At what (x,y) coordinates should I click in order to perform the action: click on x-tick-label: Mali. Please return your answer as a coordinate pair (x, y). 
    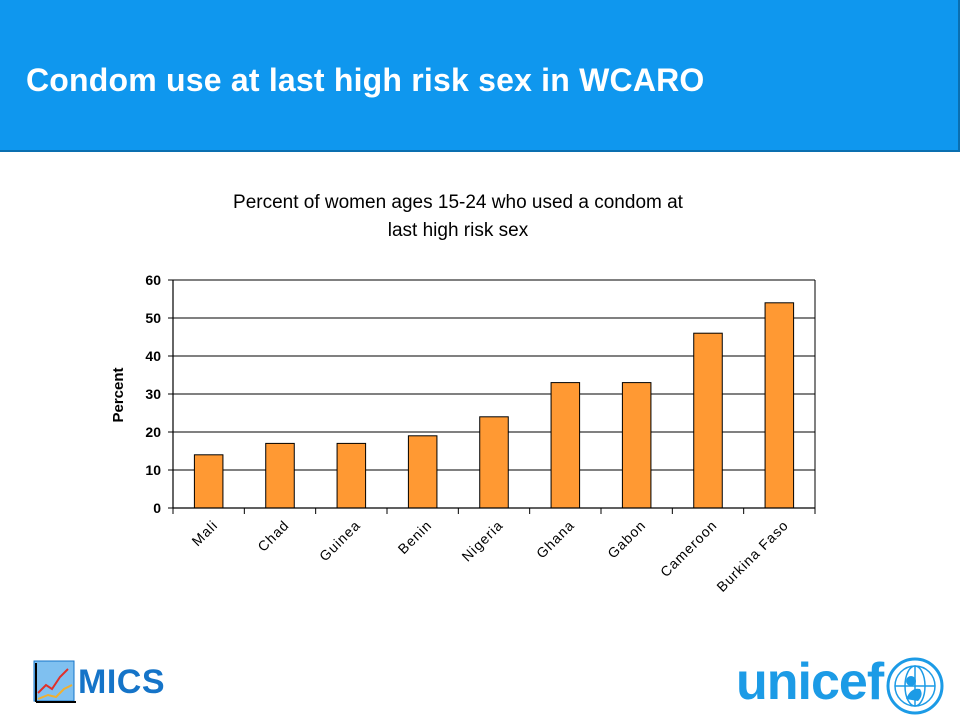
    Looking at the image, I should click on (204, 533).